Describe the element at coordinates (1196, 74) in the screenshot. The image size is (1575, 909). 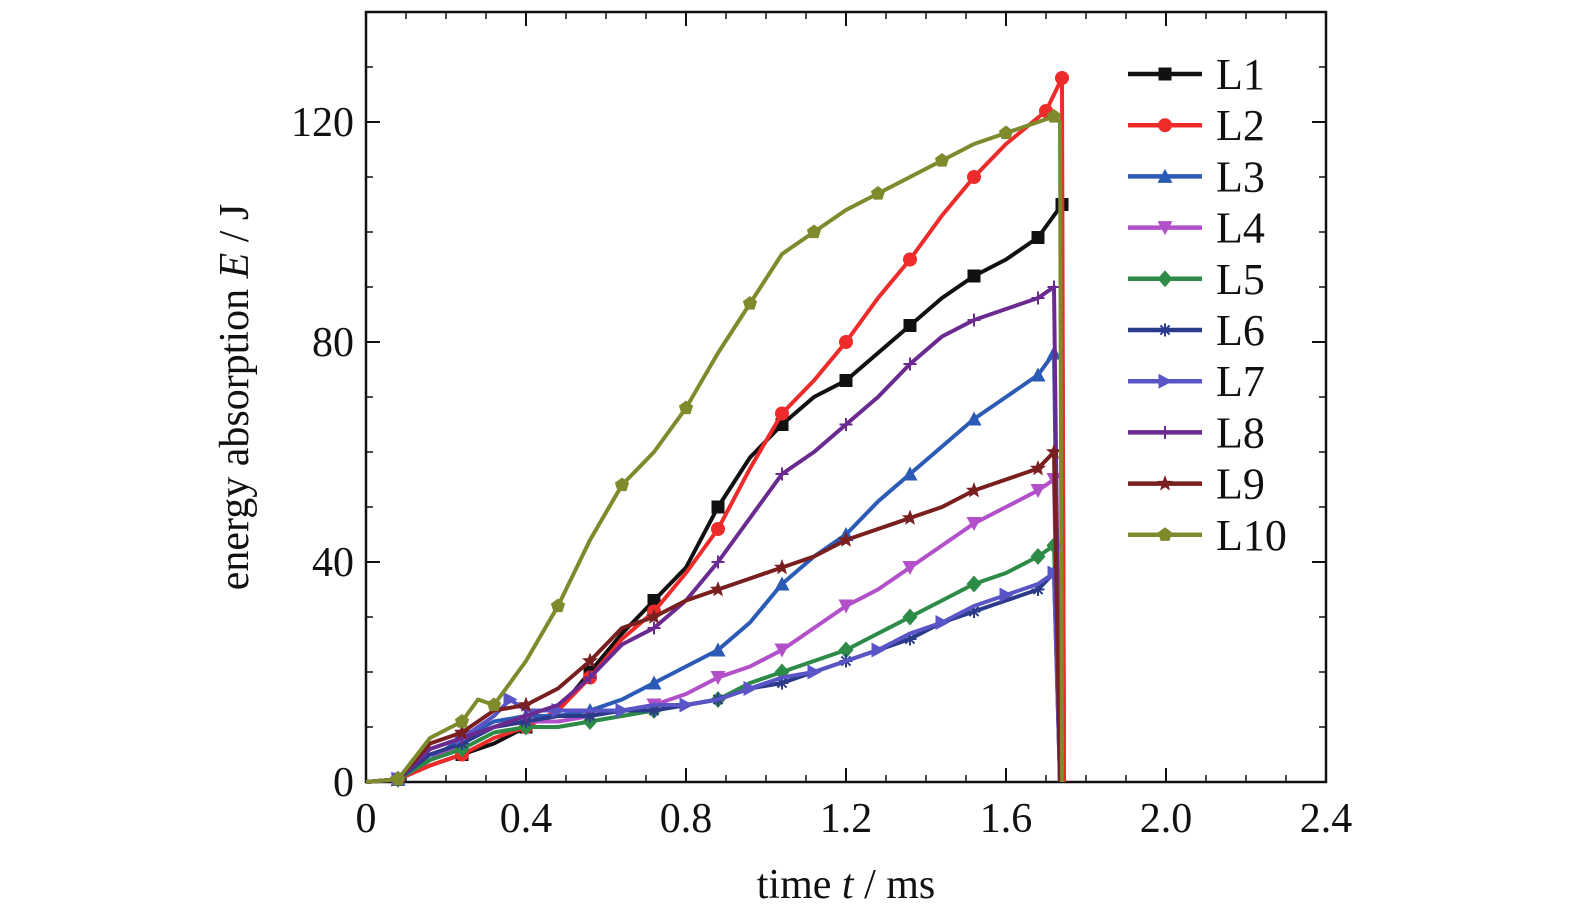
I see `legend-entry: L1` at that location.